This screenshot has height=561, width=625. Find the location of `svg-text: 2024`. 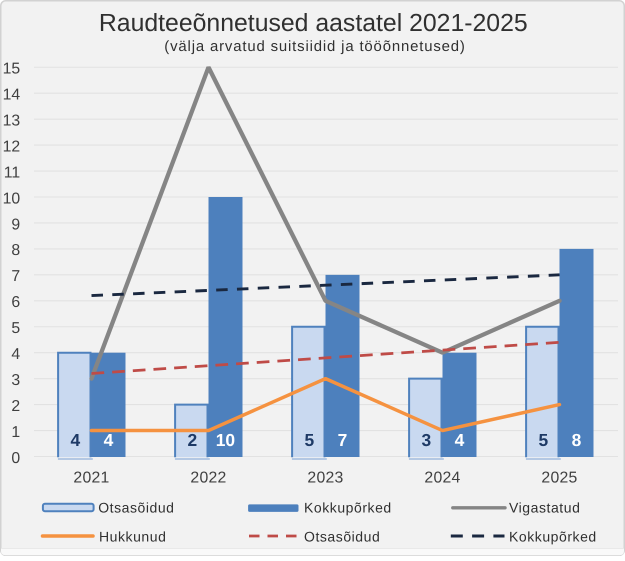

svg-text: 2024 is located at coordinates (442, 478).